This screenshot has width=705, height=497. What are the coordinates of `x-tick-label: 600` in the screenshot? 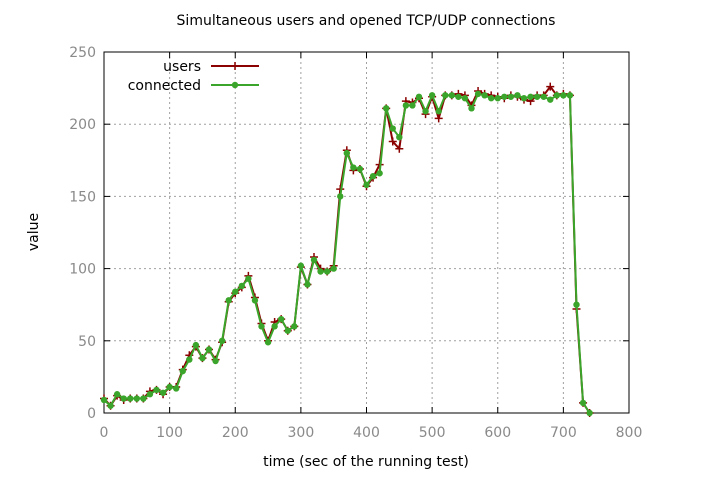 It's located at (497, 433).